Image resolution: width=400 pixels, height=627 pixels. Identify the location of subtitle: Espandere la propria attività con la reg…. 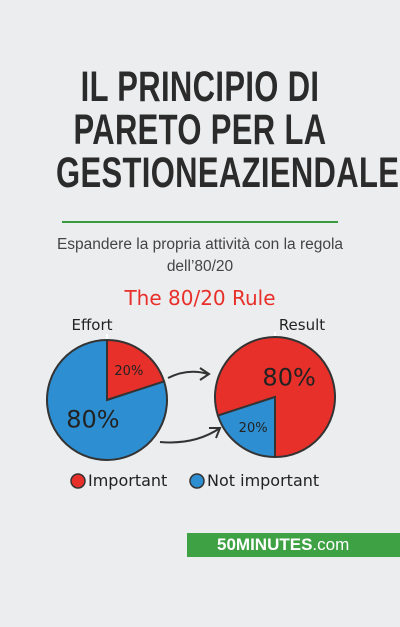
(200, 255).